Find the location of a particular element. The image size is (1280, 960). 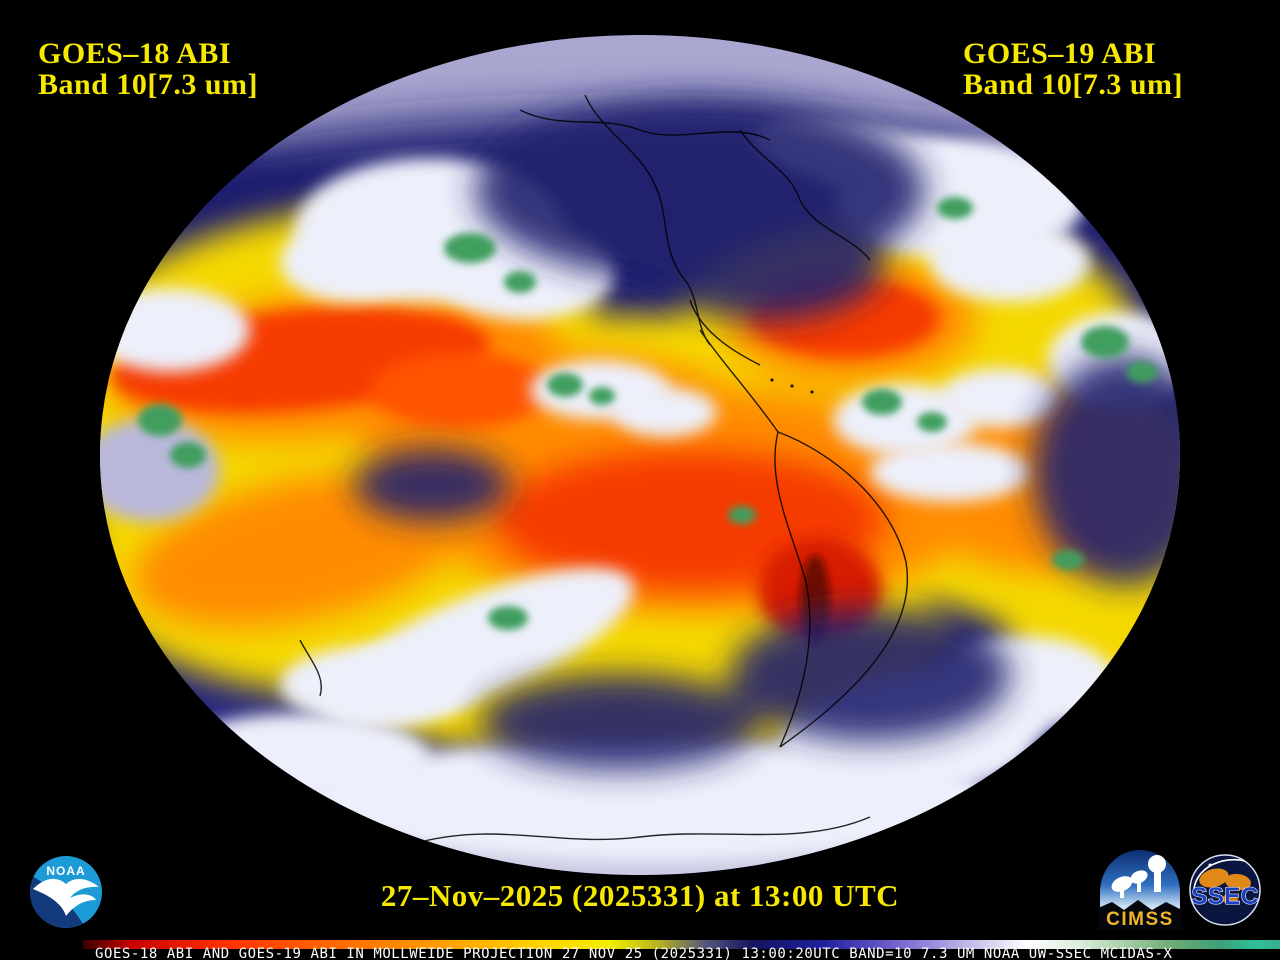

enhancement-colorbar is located at coordinates (681, 944).